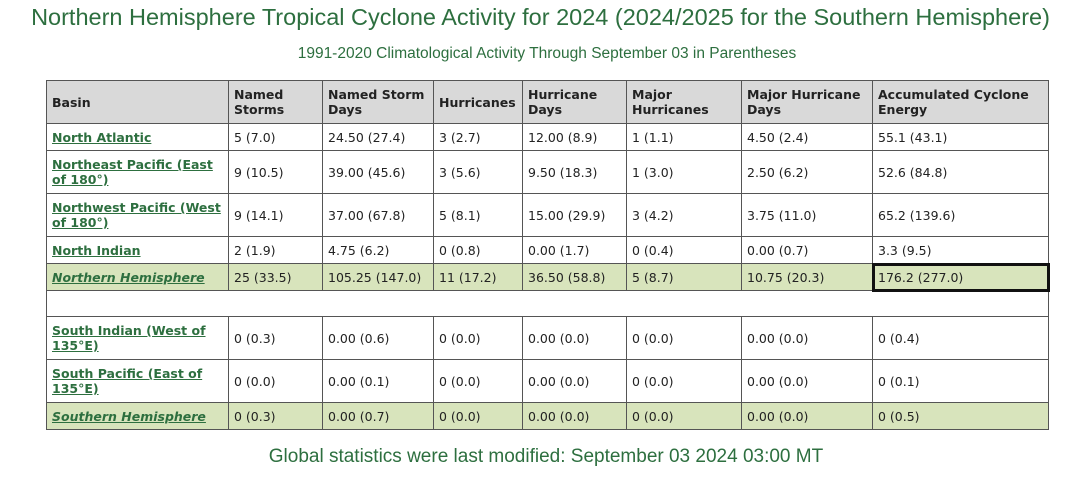 The width and height of the screenshot is (1081, 478). I want to click on table-cell: 5 (8.7), so click(684, 277).